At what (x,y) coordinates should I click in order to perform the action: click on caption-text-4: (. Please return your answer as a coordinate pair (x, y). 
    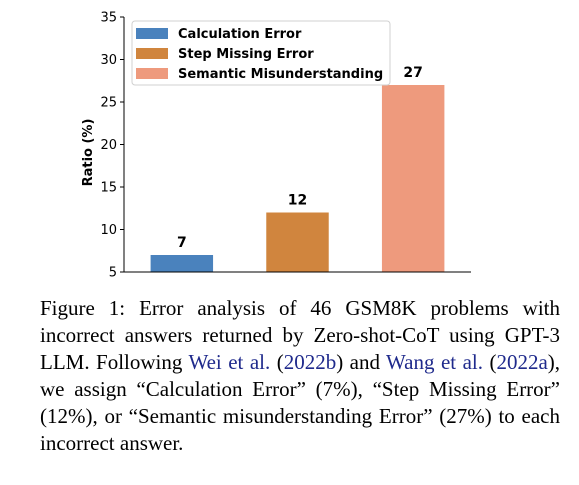
    Looking at the image, I should click on (489, 362).